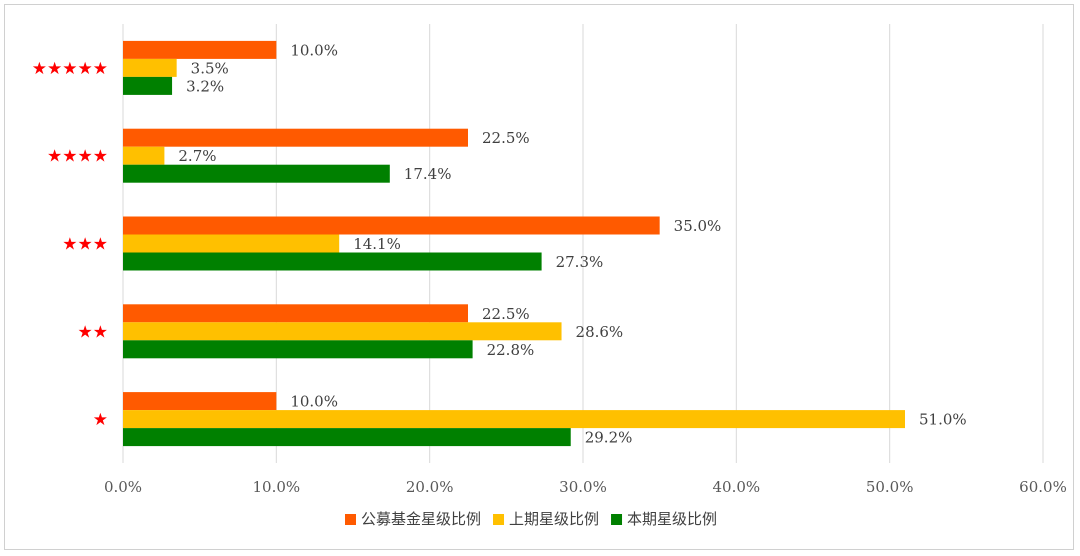  Describe the element at coordinates (1043, 487) in the screenshot. I see `x-tick-label: 60.0%` at that location.